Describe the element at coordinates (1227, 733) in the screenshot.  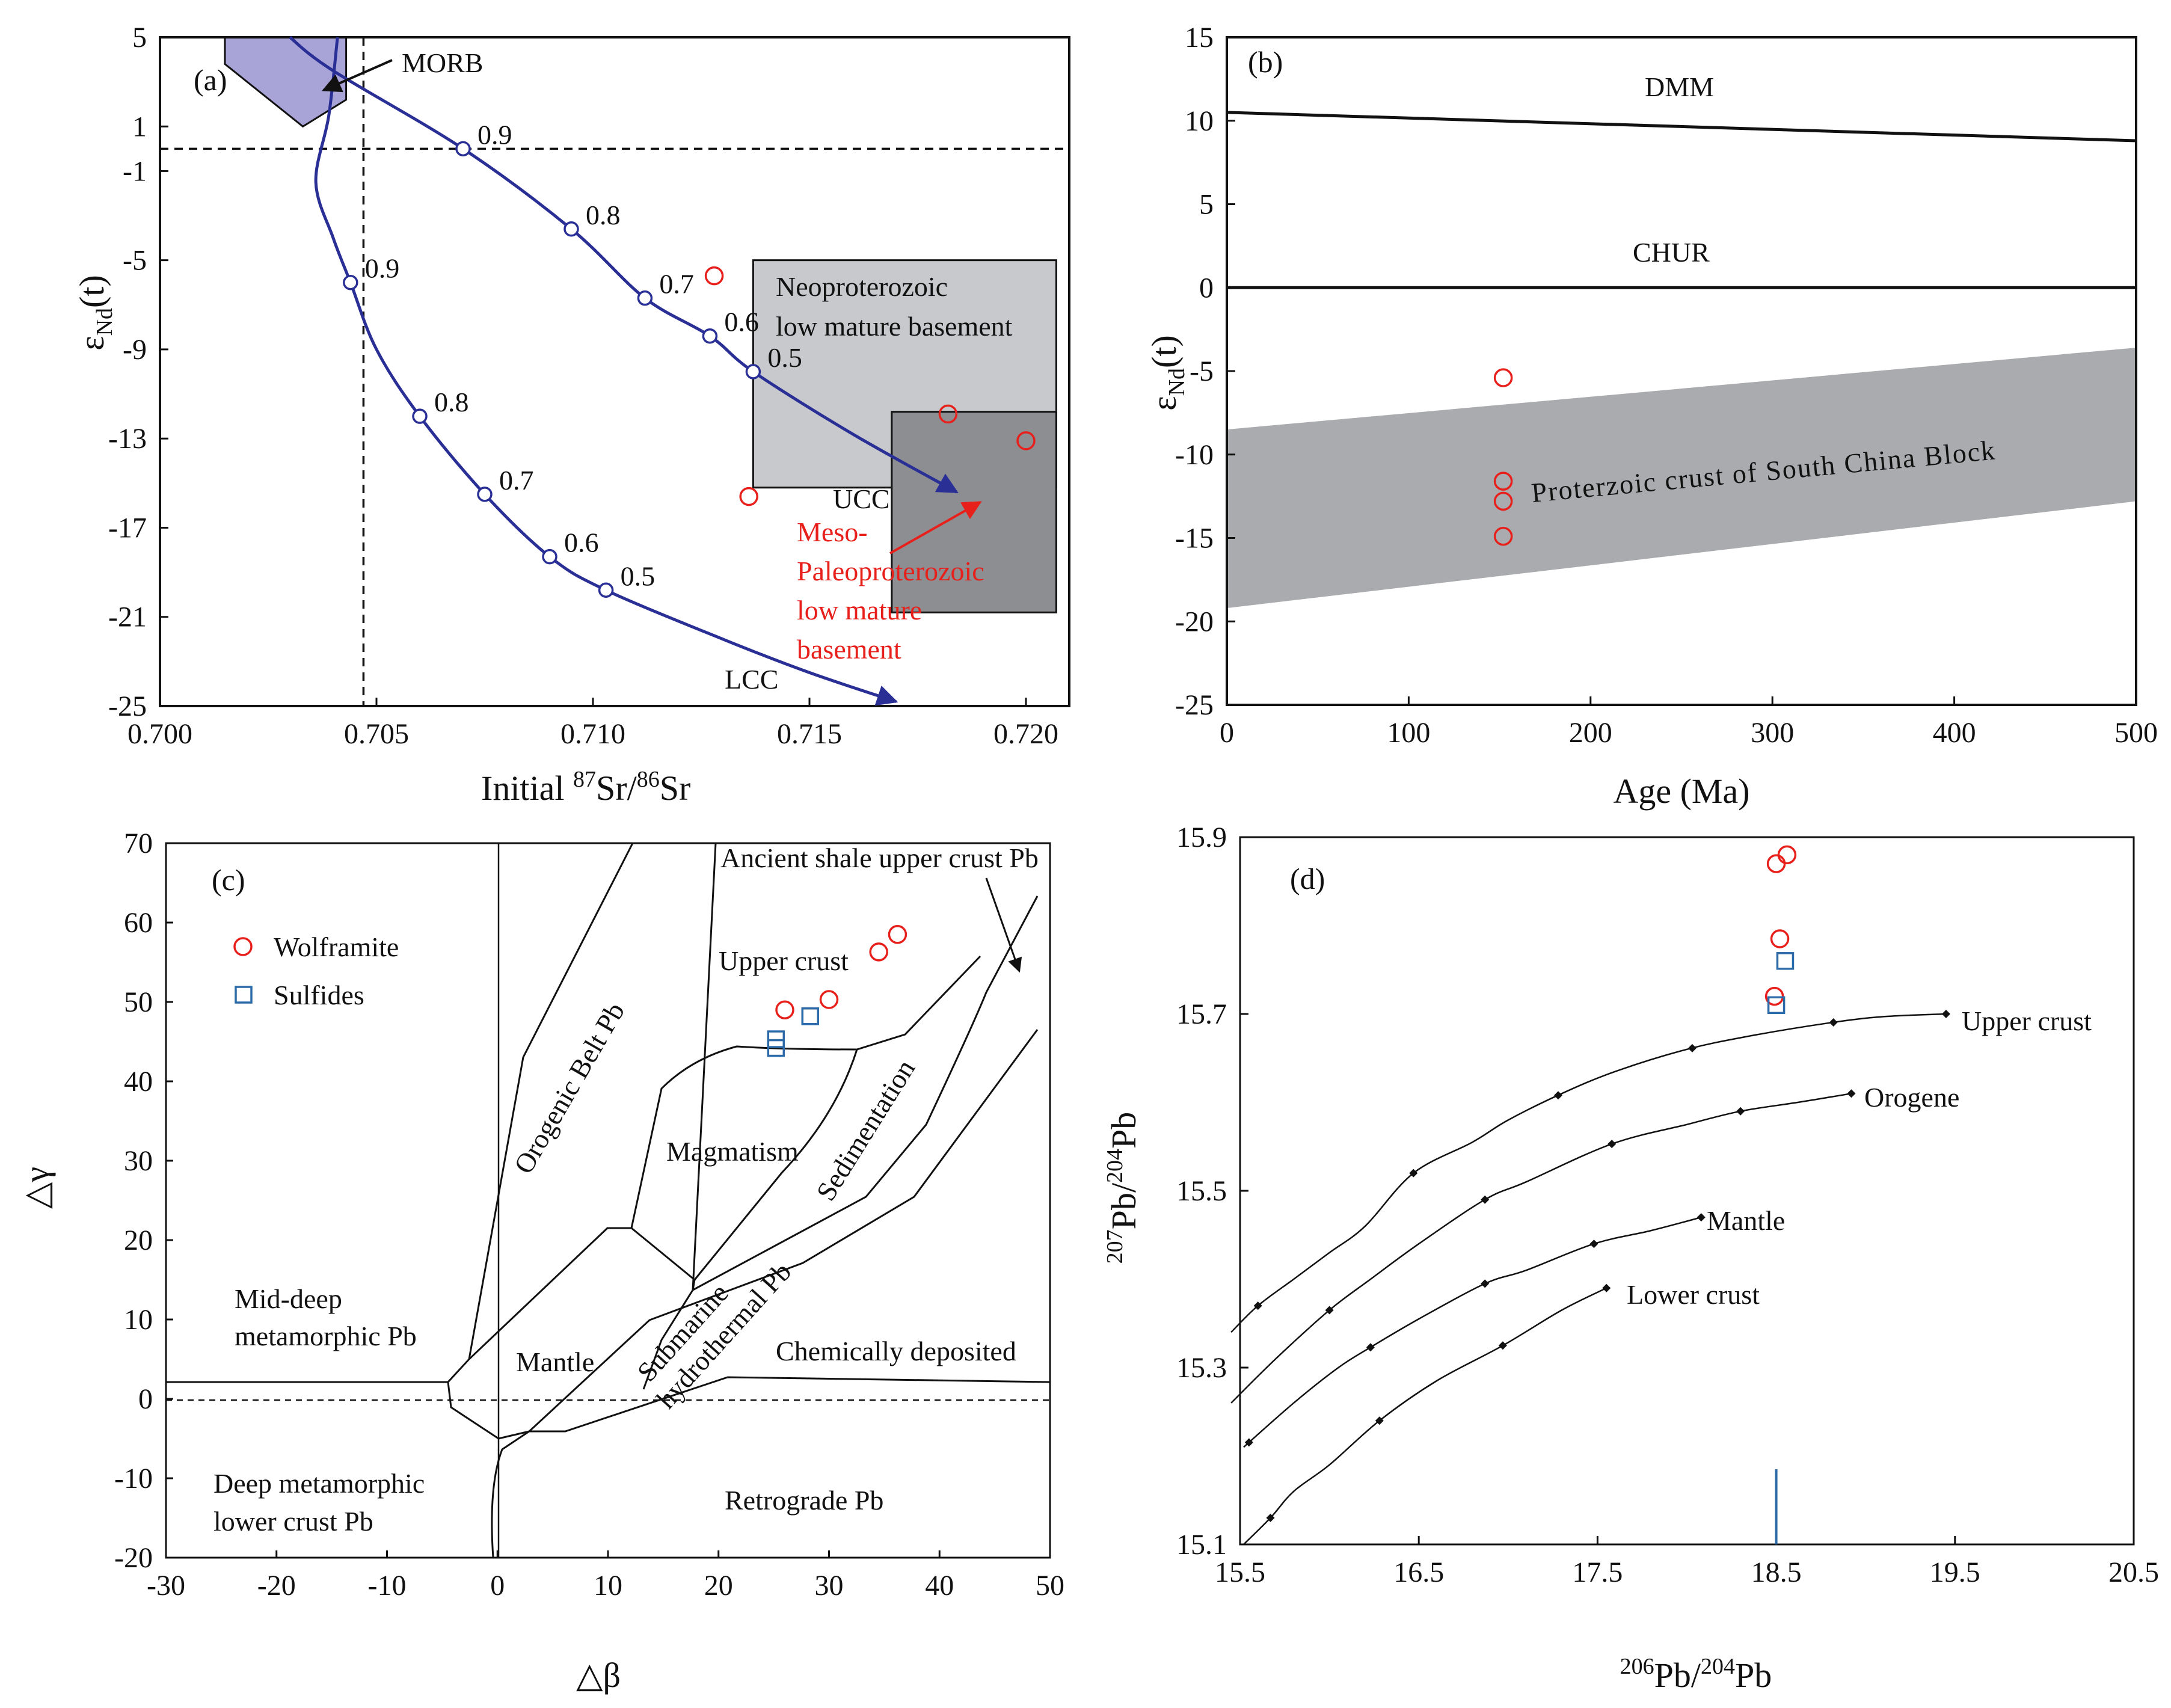
I see `panel-b-xtick-label: 0` at that location.